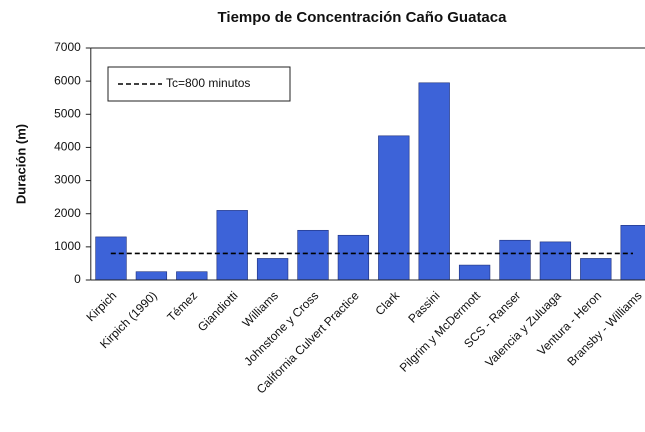 The image size is (645, 432). What do you see at coordinates (67, 113) in the screenshot?
I see `y-tick-label: 5000` at bounding box center [67, 113].